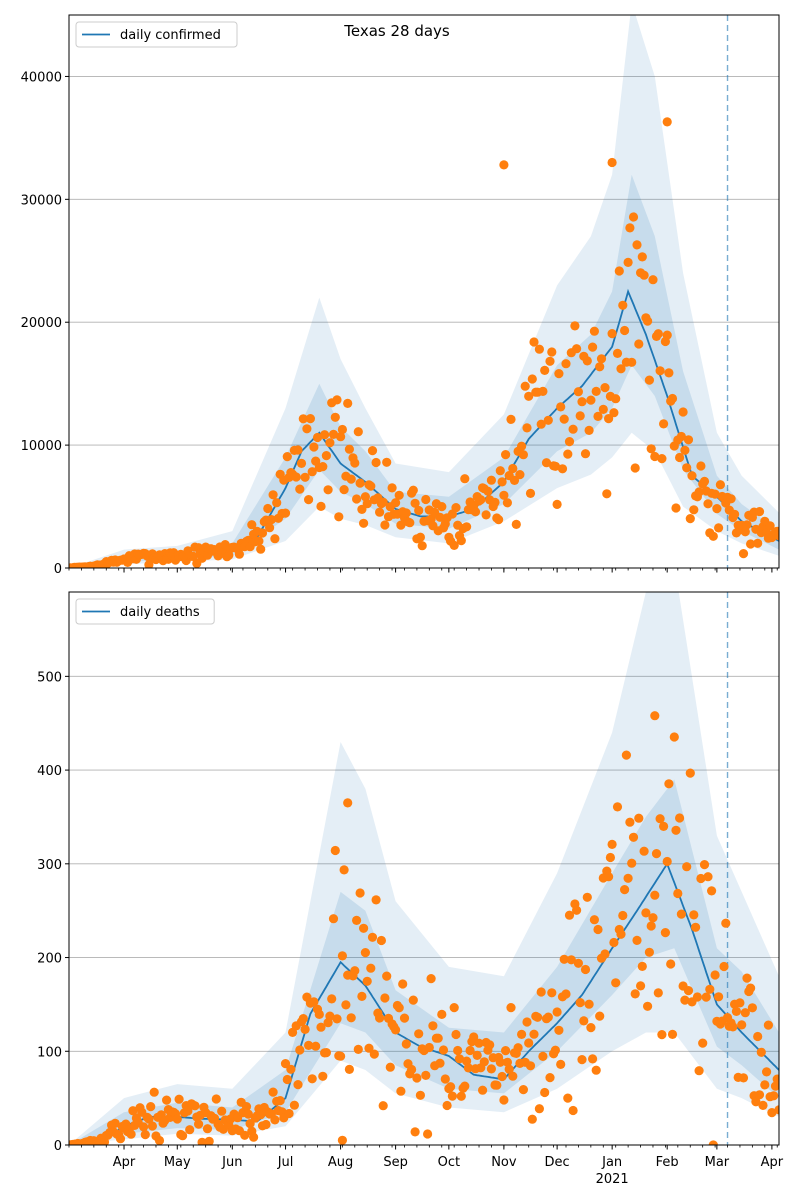 This screenshot has width=800, height=1200. Describe the element at coordinates (41, 323) in the screenshot. I see `y-tick-label: 20000` at that location.